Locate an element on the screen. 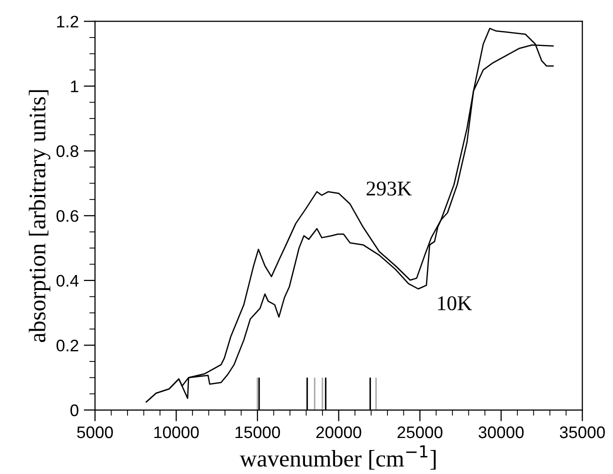  y-tick-label: 0.8 is located at coordinates (67, 151).